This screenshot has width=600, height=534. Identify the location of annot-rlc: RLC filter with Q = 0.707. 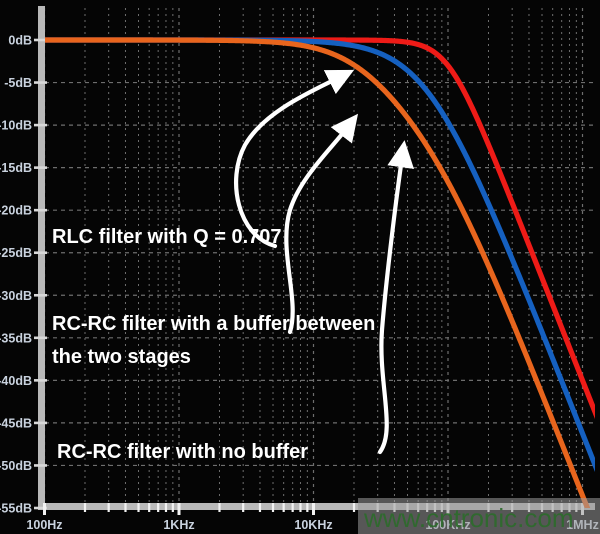
(167, 237).